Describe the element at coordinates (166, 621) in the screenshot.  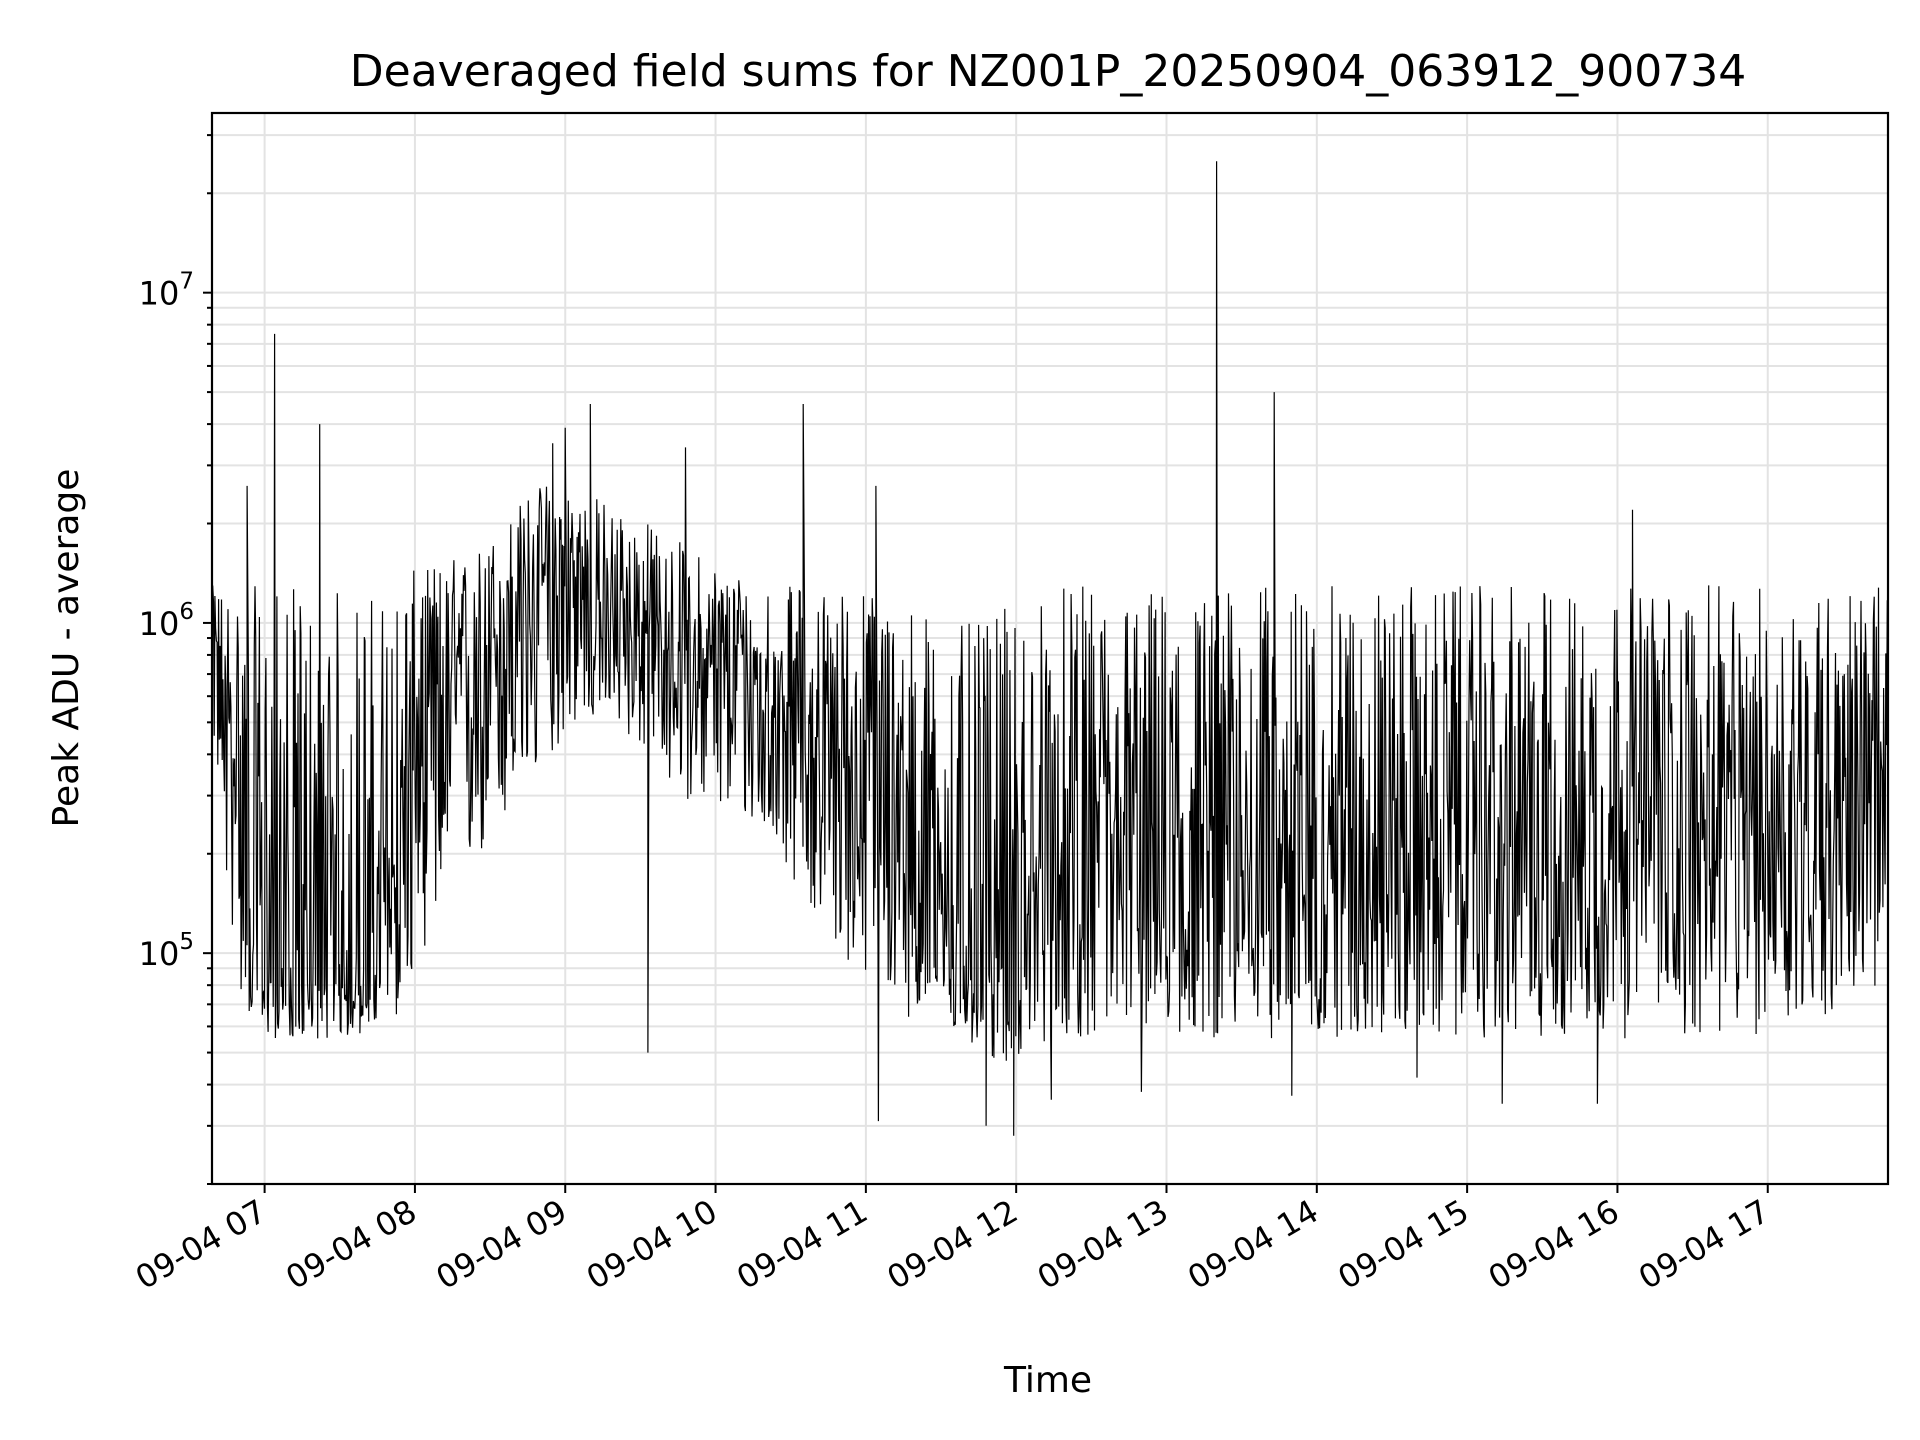
I see `y-tick-label: 10⁶` at that location.